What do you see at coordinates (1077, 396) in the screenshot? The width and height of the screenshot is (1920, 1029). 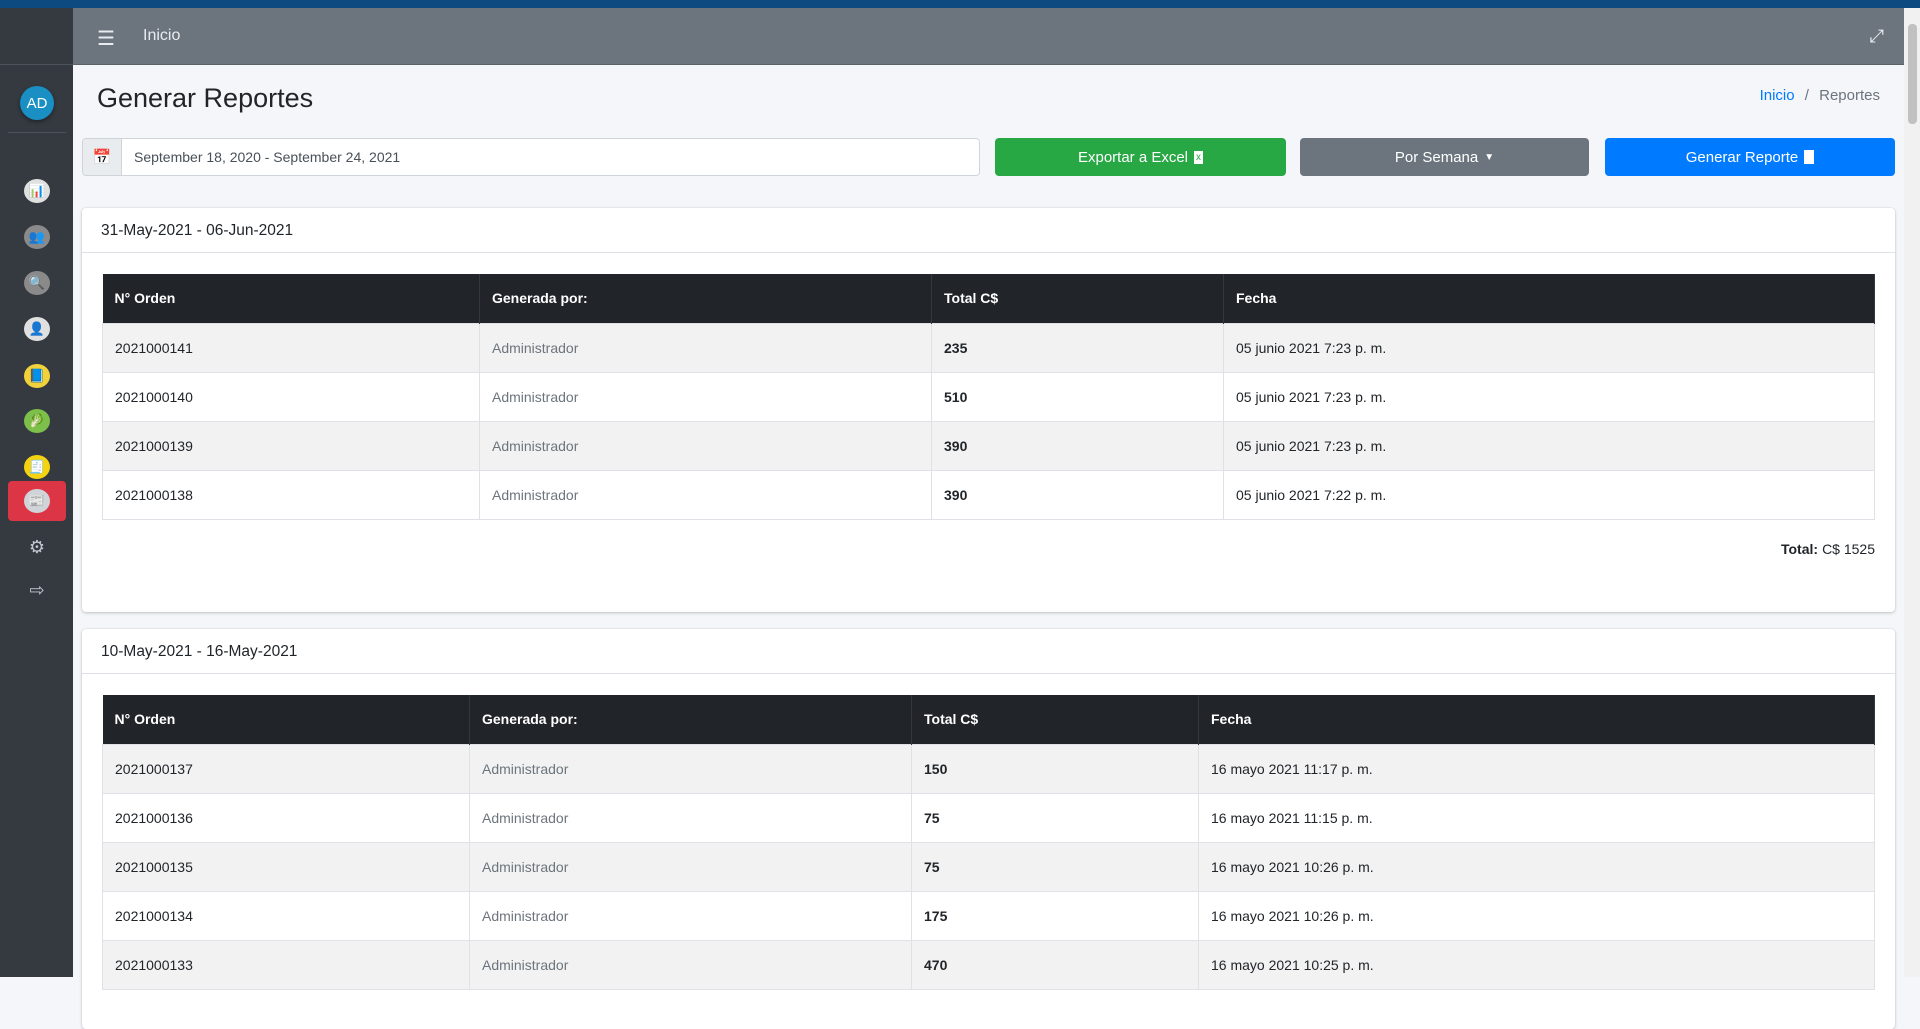 I see `total-cell: 510` at bounding box center [1077, 396].